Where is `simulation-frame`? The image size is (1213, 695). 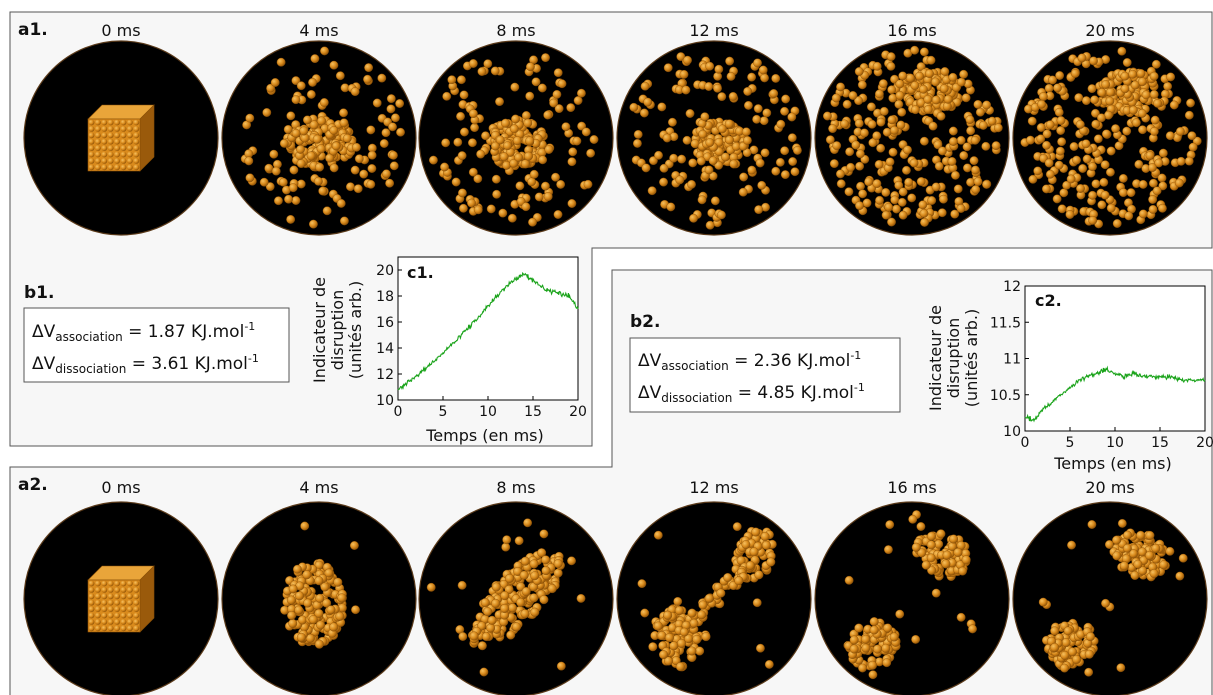 simulation-frame is located at coordinates (319, 598).